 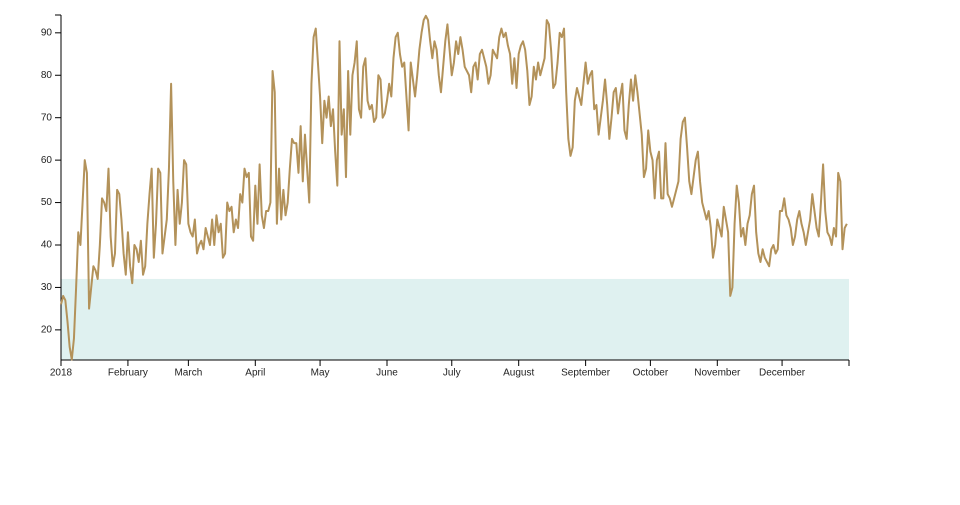 I want to click on x-tick-label: February, so click(x=128, y=373).